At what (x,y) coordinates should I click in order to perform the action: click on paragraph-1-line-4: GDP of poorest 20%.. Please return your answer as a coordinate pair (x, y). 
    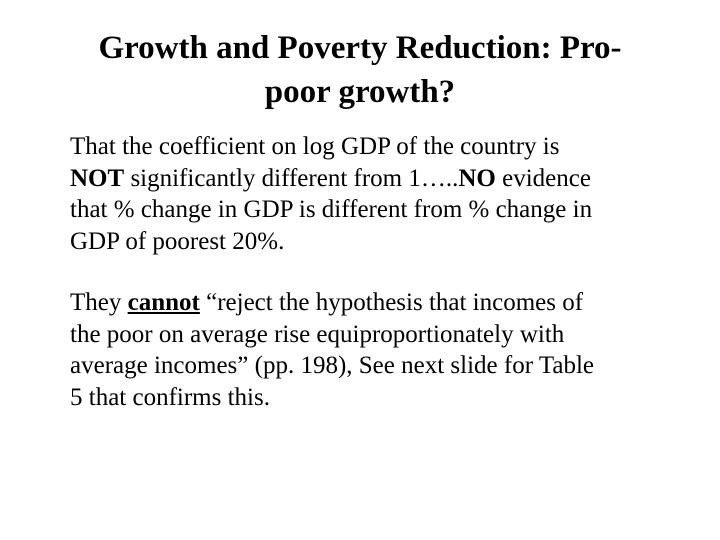
    Looking at the image, I should click on (177, 241).